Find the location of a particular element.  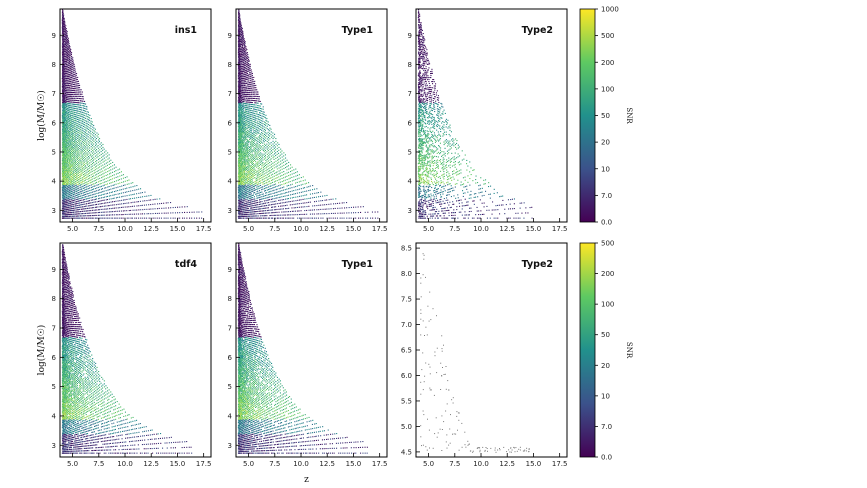

y-tick-label: 8.5 is located at coordinates (406, 249).